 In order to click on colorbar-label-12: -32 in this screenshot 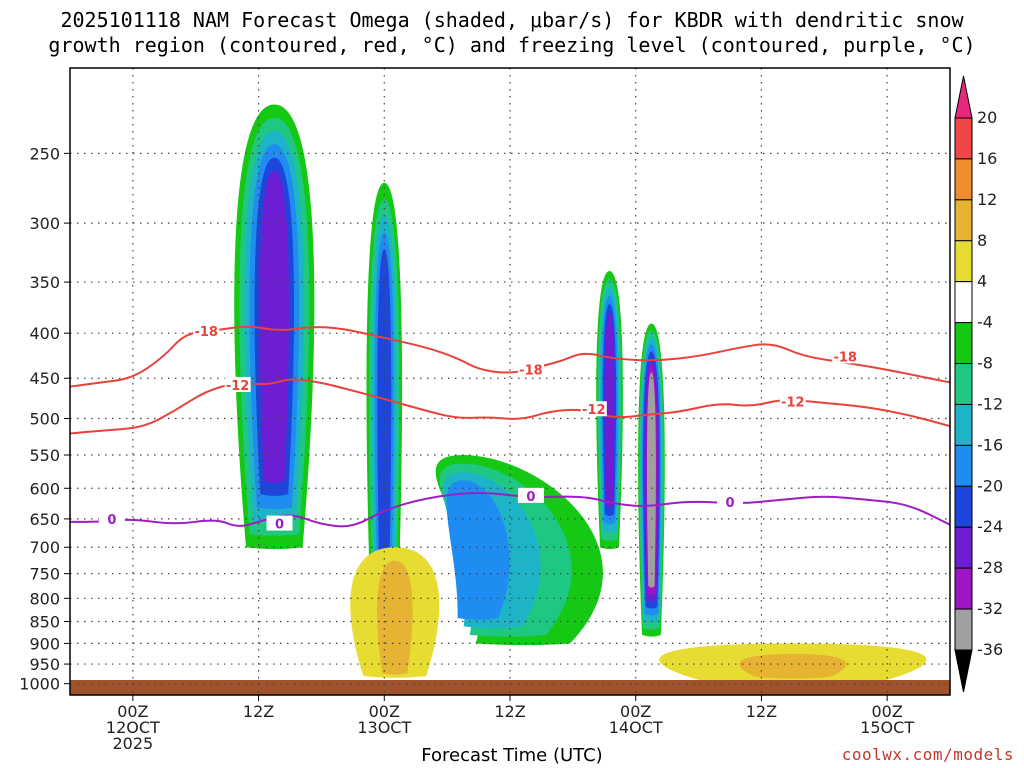, I will do `click(990, 608)`.